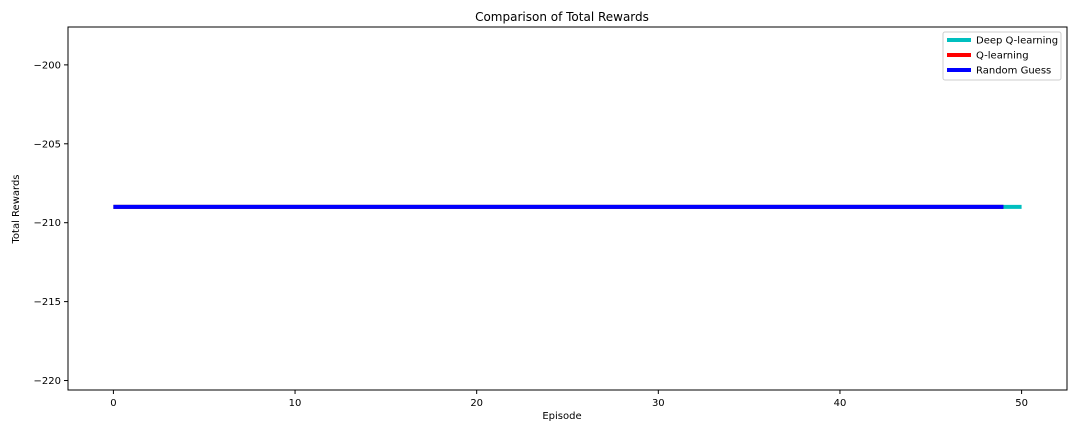  I want to click on y-tick-label: −215, so click(47, 302).